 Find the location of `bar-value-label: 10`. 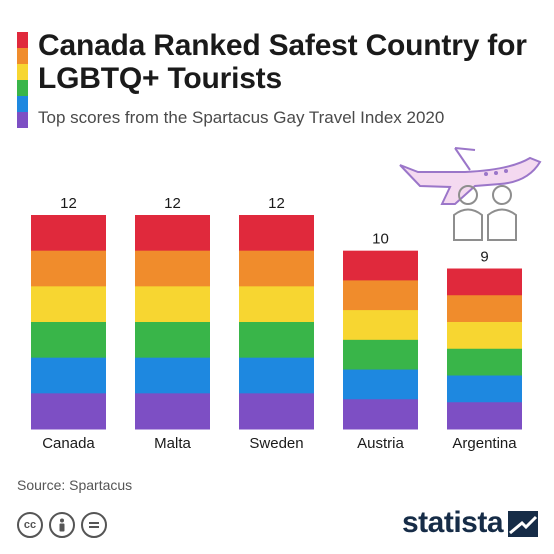

bar-value-label: 10 is located at coordinates (380, 239).